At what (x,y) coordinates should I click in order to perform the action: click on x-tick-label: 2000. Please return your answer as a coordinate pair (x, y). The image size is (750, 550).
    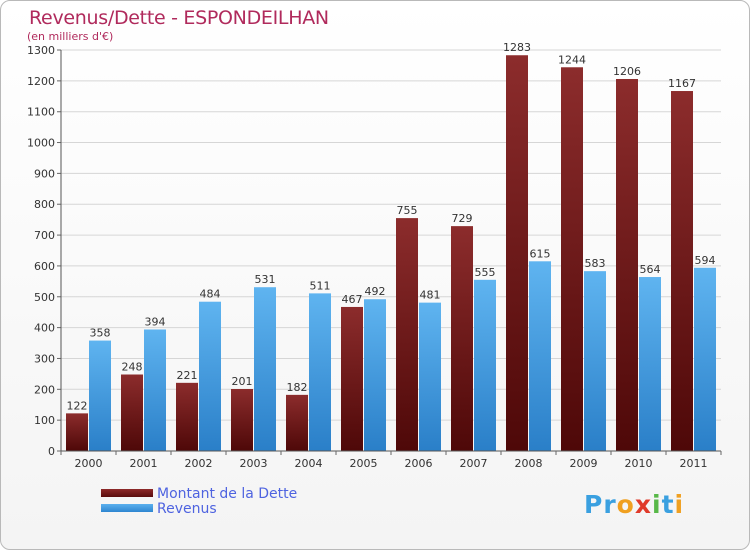
    Looking at the image, I should click on (89, 463).